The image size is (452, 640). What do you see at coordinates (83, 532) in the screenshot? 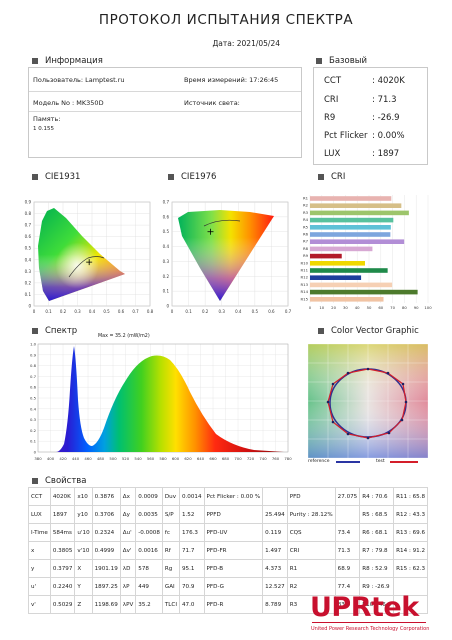
I see `props-cell: u'10` at bounding box center [83, 532].